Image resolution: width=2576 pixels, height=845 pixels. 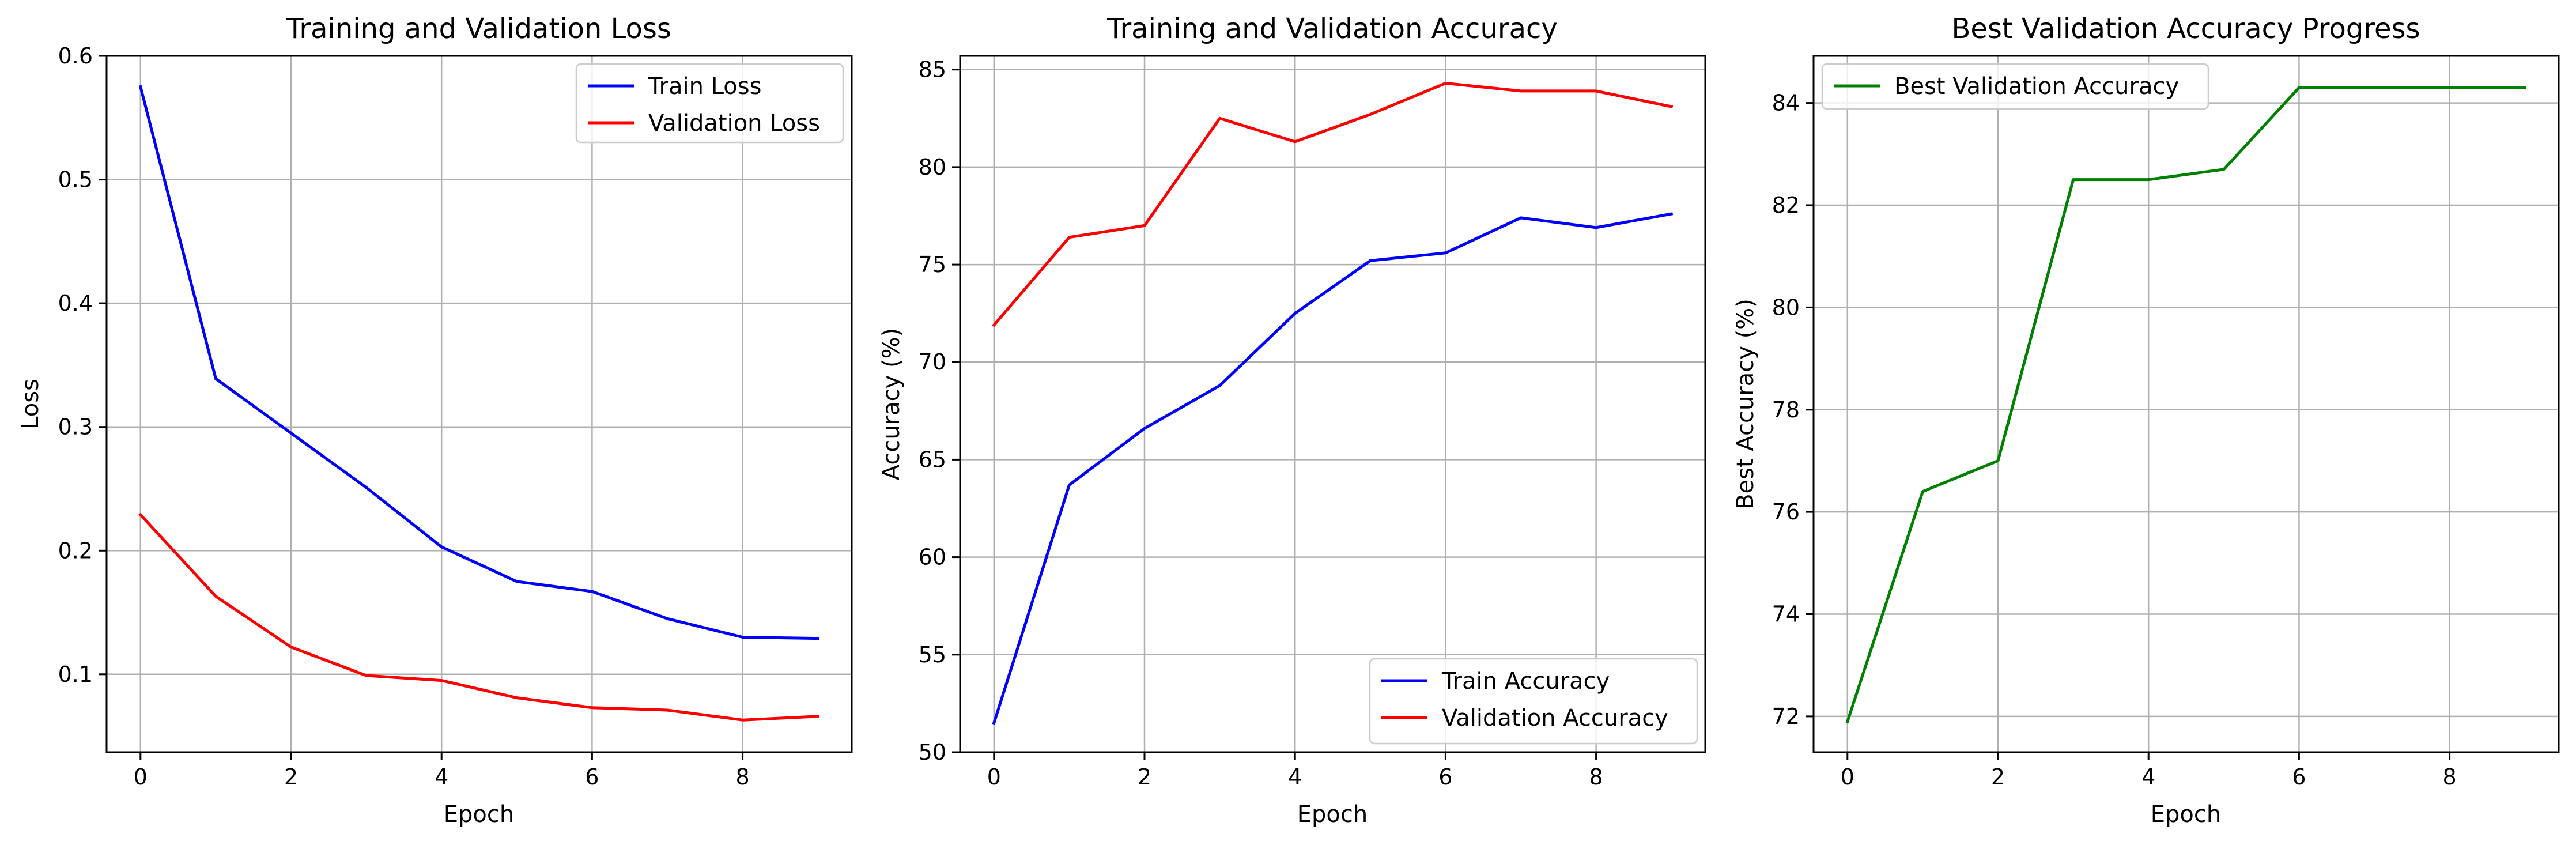 I want to click on y-axis-label: Loss, so click(x=31, y=404).